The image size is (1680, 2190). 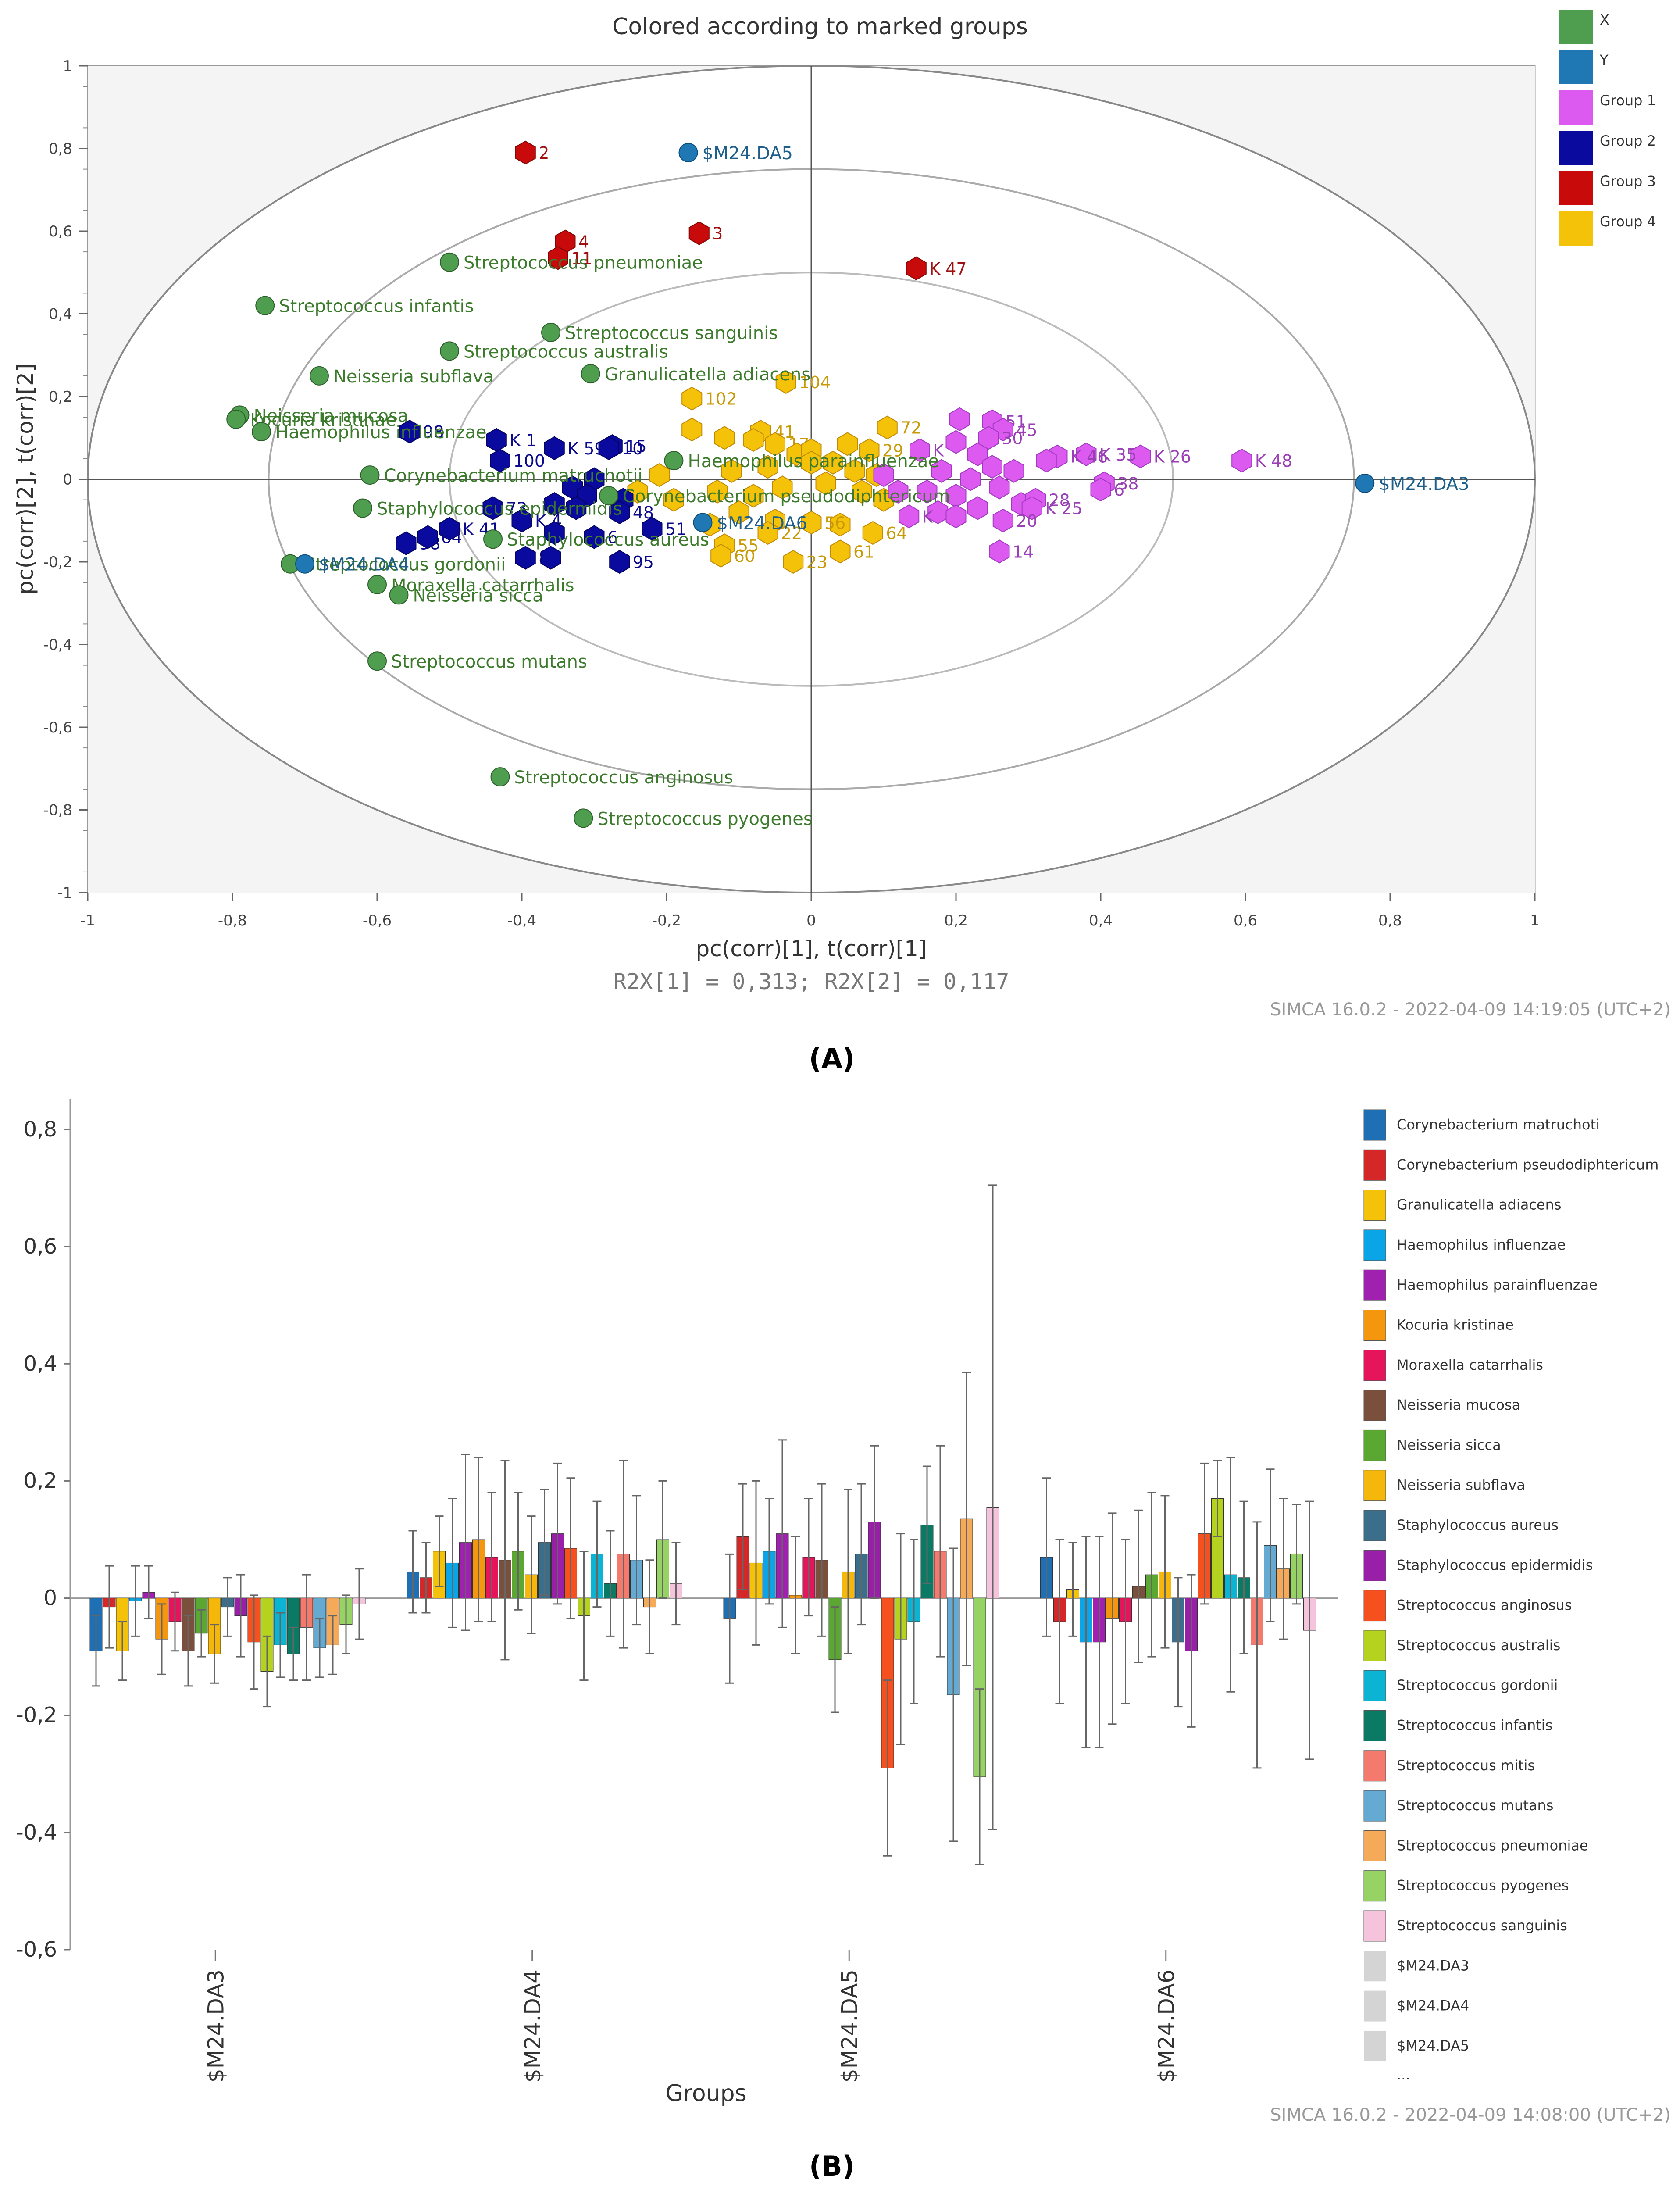 What do you see at coordinates (1492, 1845) in the screenshot?
I see `legend-b-label: Streptococcus pneumoniae` at bounding box center [1492, 1845].